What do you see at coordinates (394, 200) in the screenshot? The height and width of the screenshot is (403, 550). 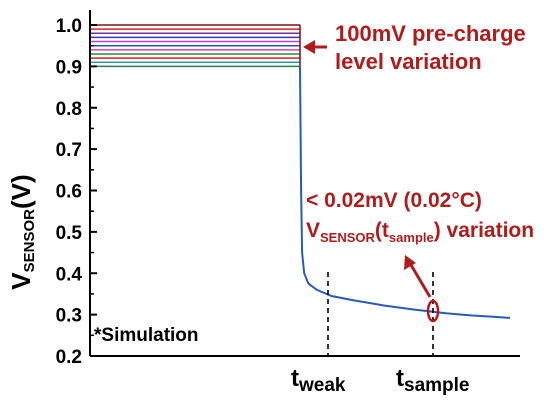 I see `variation-annotation-line1: < 0.02mV (0.02°C)` at bounding box center [394, 200].